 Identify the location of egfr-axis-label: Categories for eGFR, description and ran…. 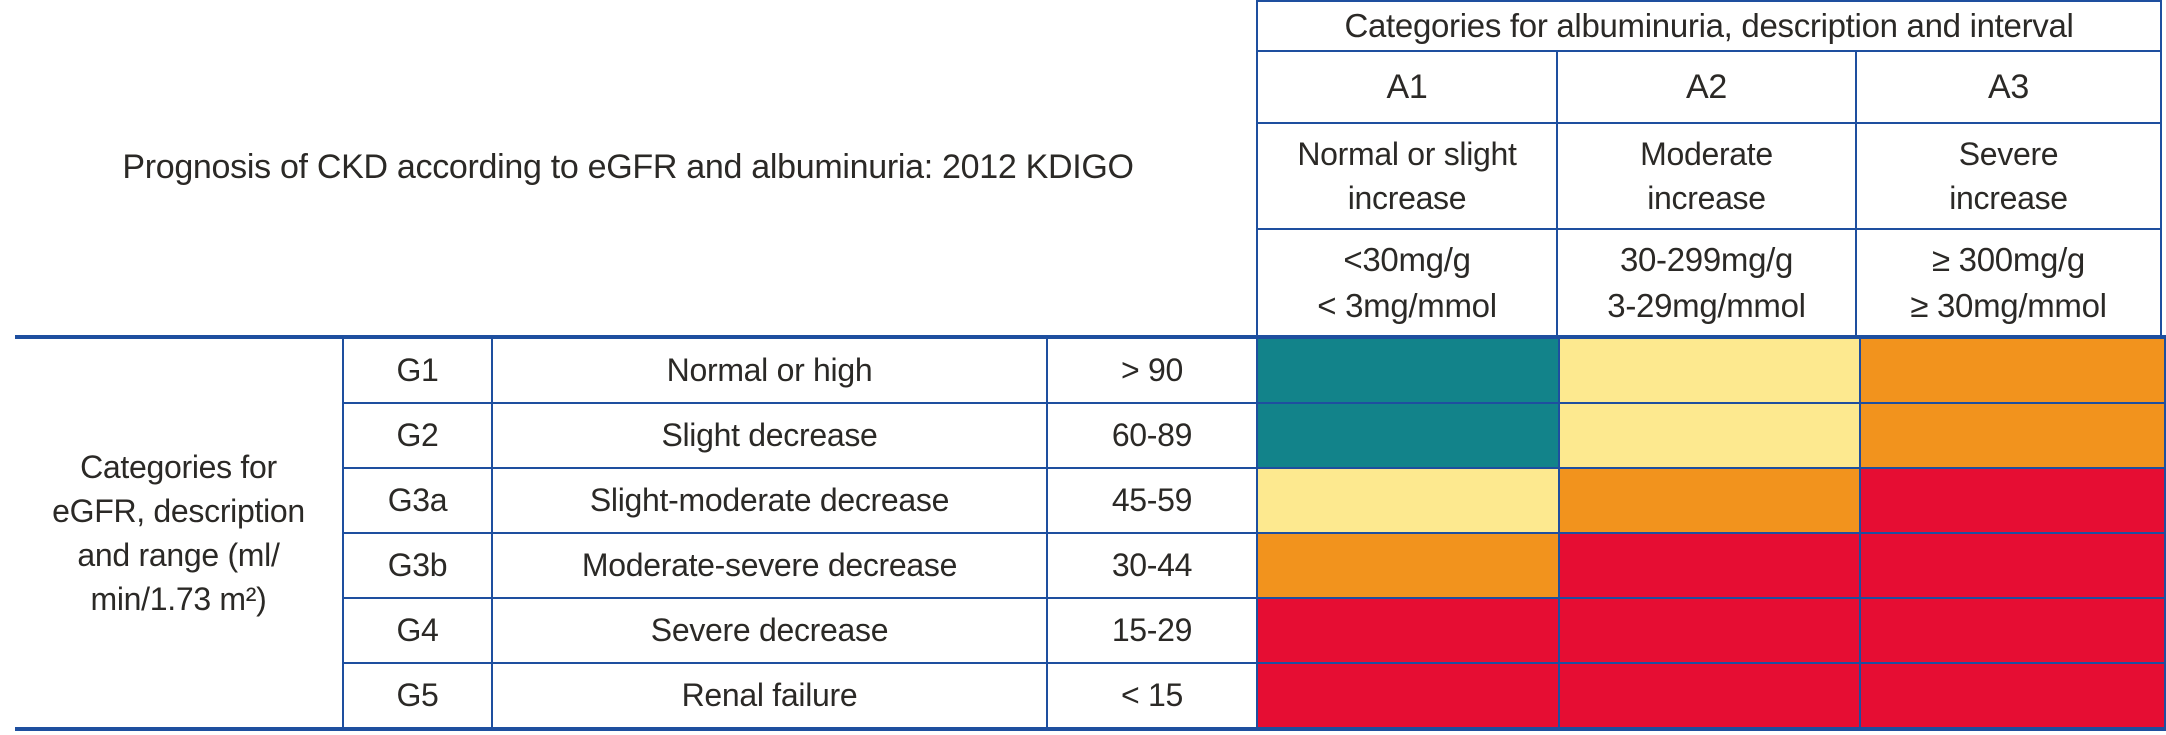
(178, 533).